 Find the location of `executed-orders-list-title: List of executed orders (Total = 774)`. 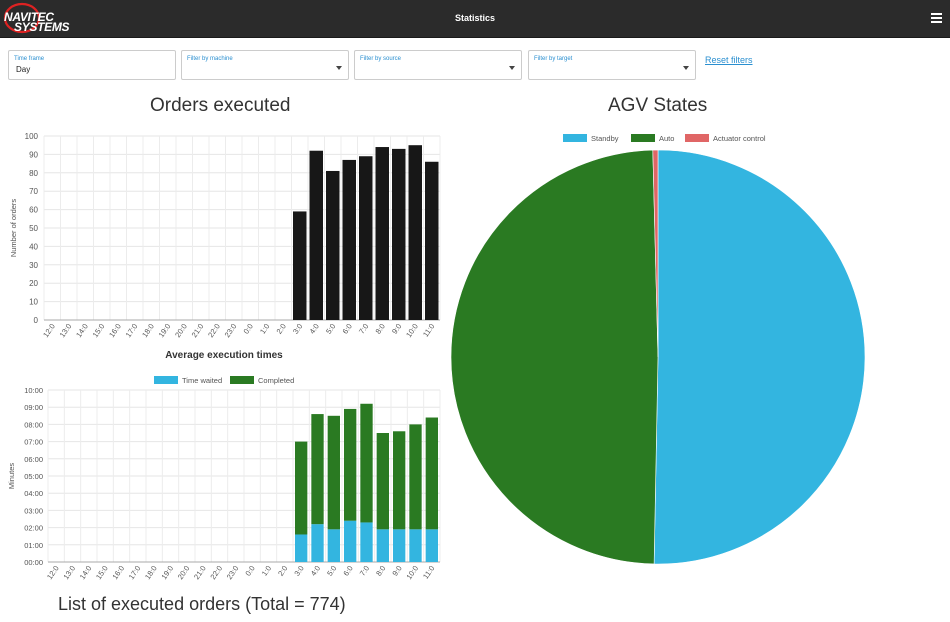

executed-orders-list-title: List of executed orders (Total = 774) is located at coordinates (202, 604).